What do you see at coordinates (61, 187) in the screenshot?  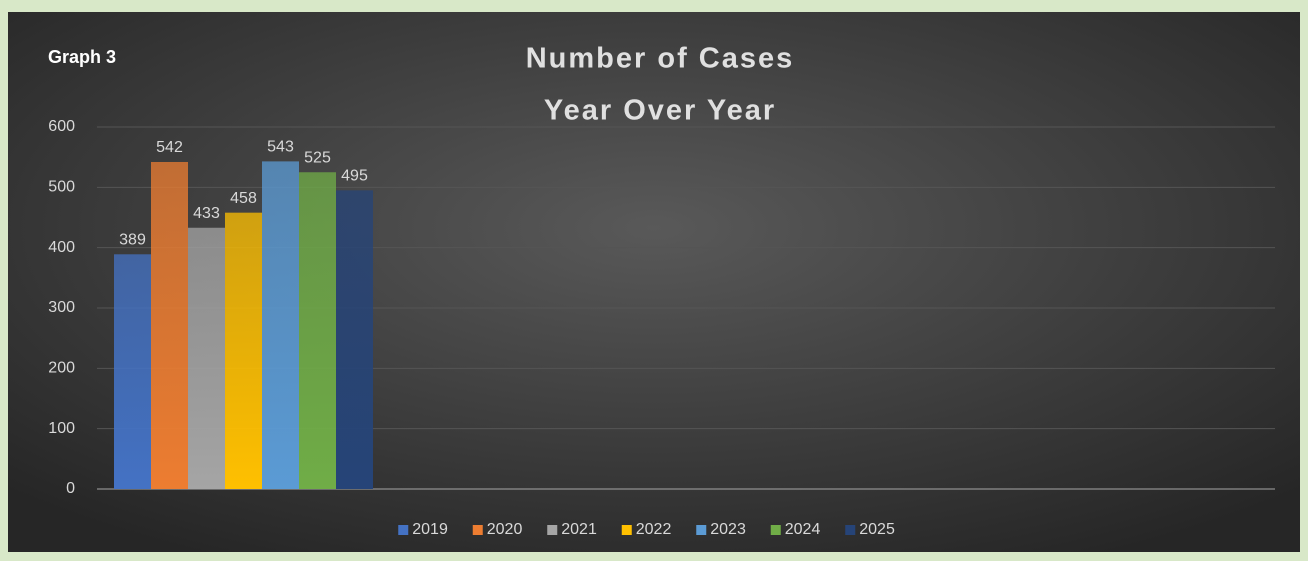 I see `y-tick-label: 500` at bounding box center [61, 187].